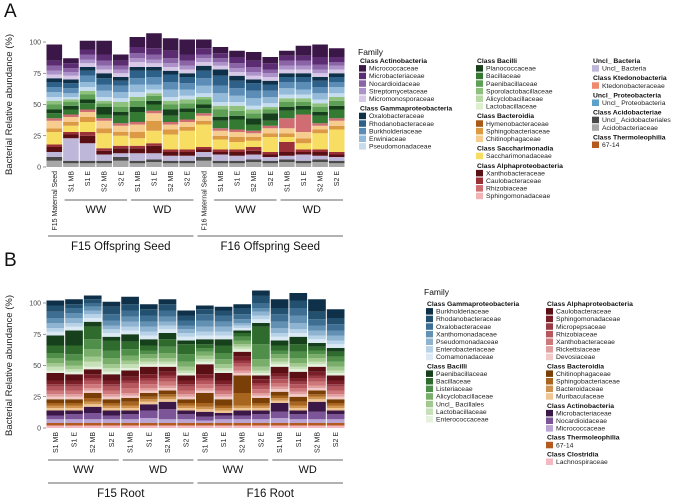  I want to click on bar-segment-alicyclobacillaceae, so click(167, 355).